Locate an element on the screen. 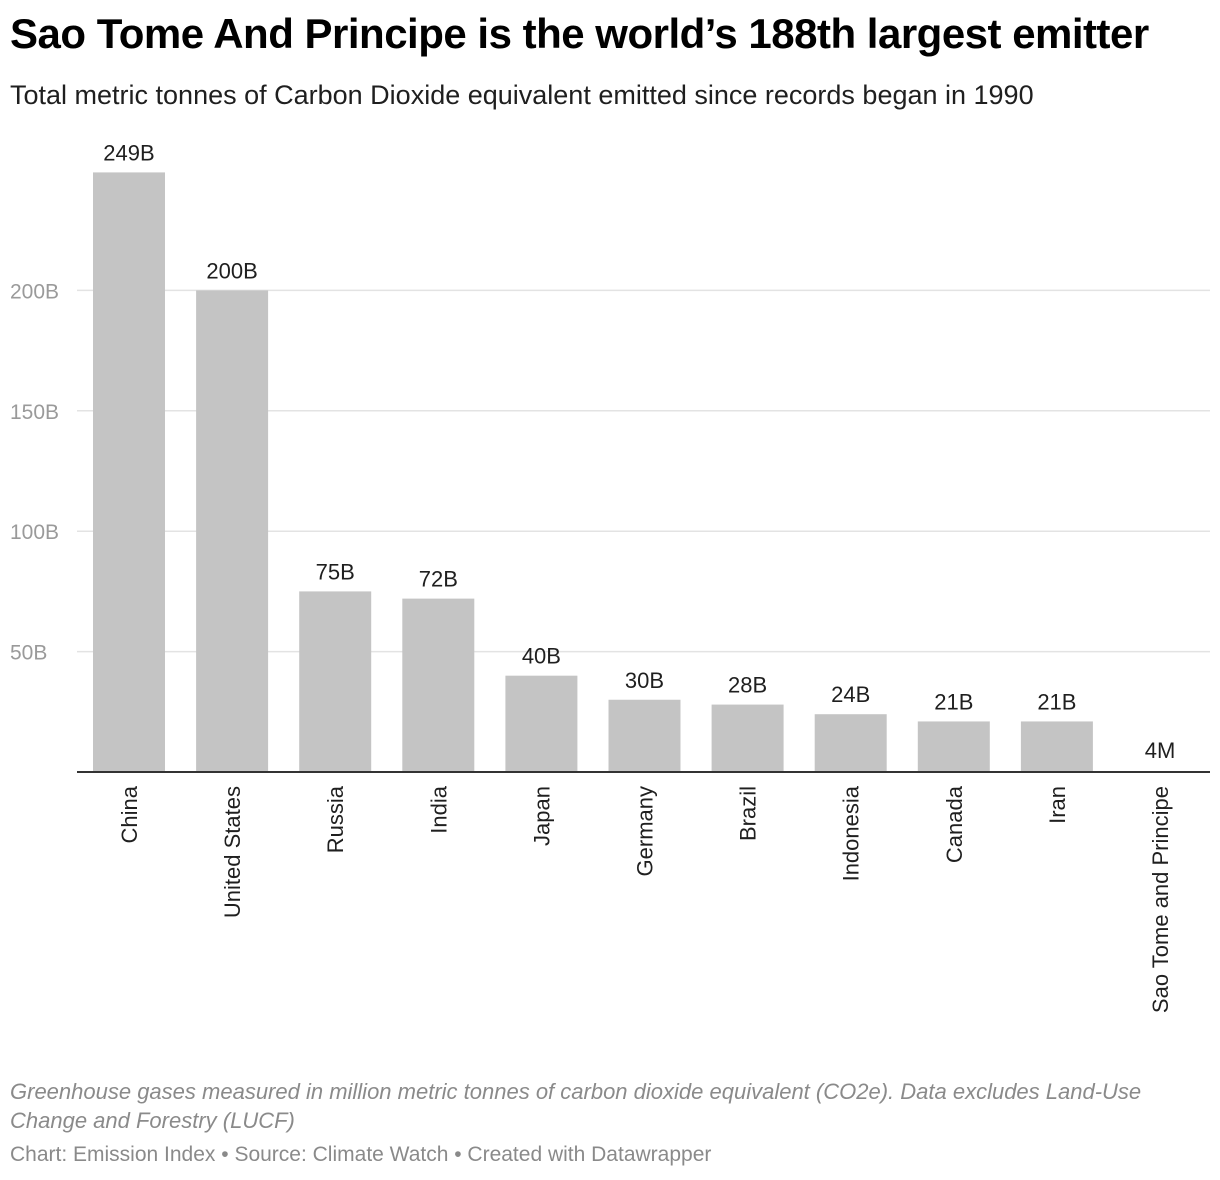 This screenshot has width=1220, height=1180. x-tick-label: Canada is located at coordinates (954, 824).